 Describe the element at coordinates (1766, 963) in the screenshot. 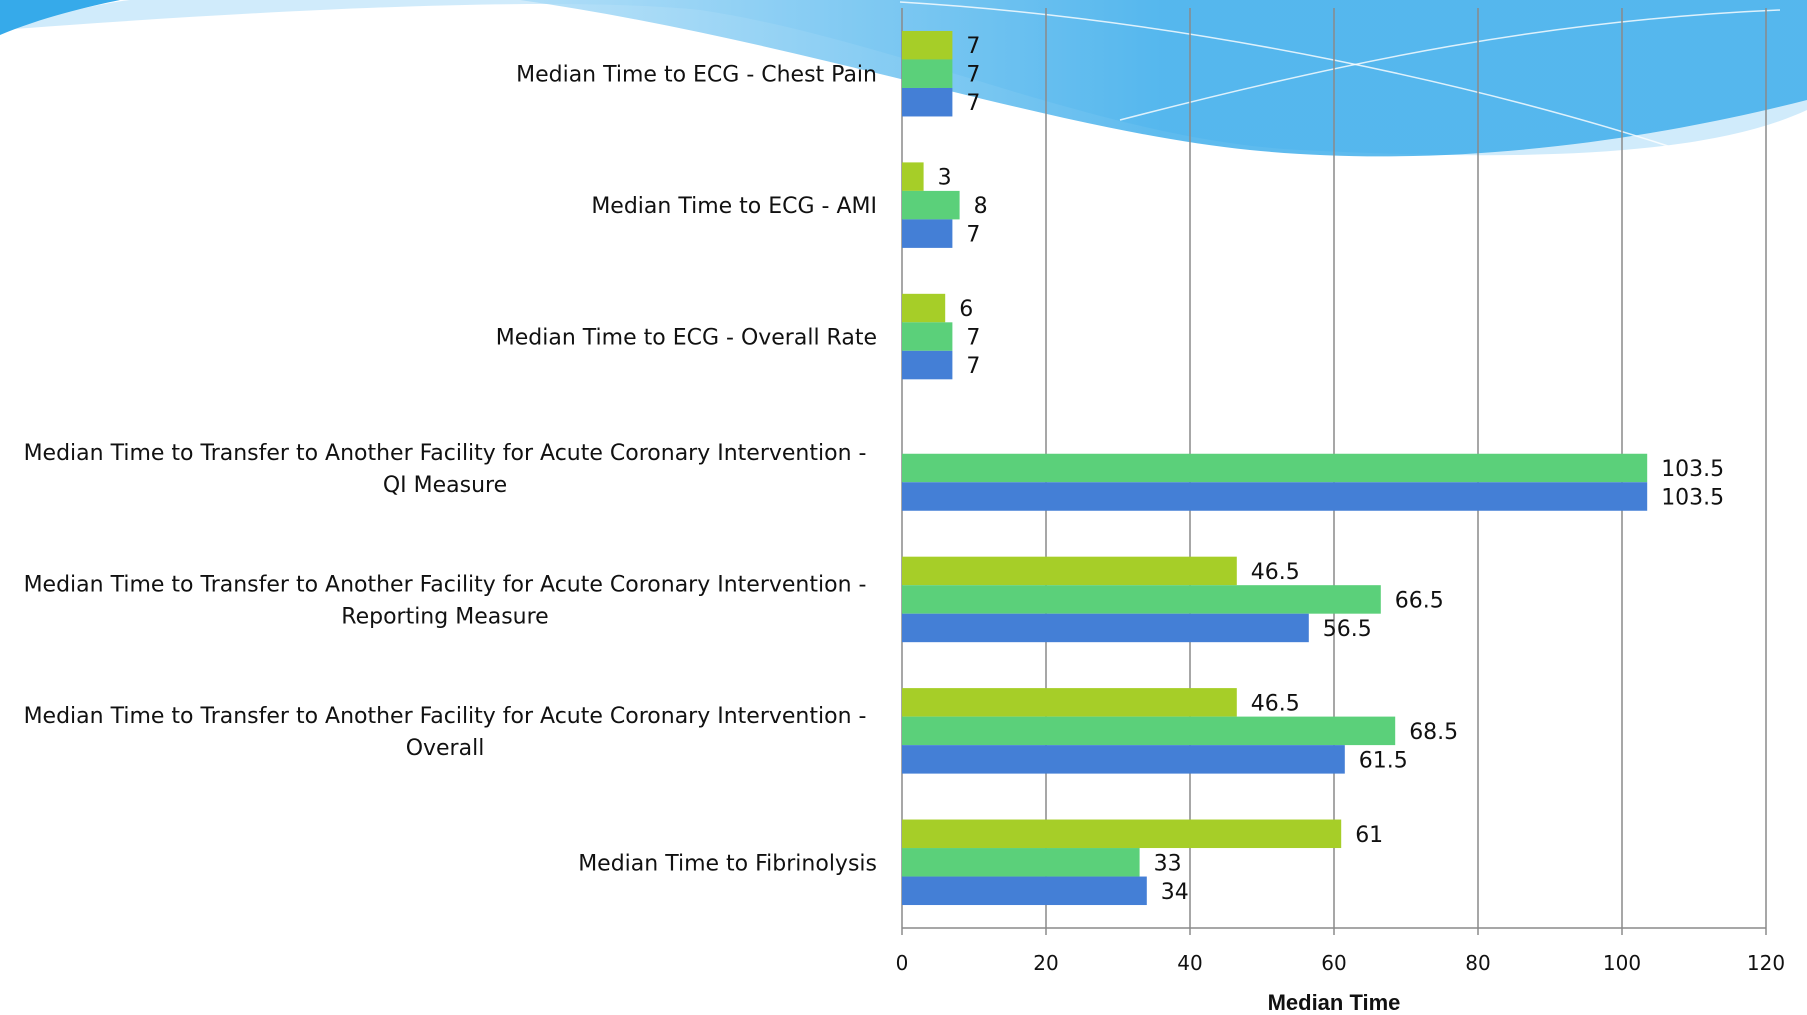

I see `x-tick-label: 120` at that location.